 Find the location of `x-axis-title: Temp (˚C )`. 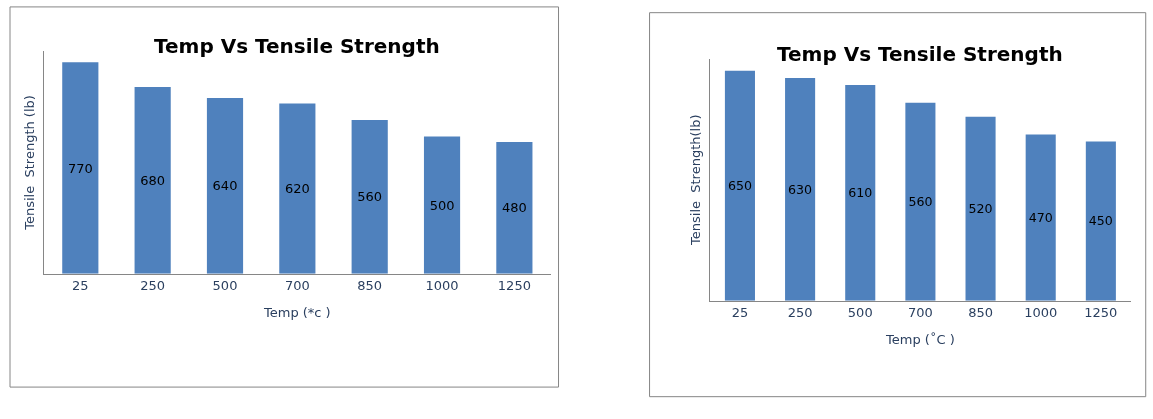

x-axis-title: Temp (˚C ) is located at coordinates (920, 339).